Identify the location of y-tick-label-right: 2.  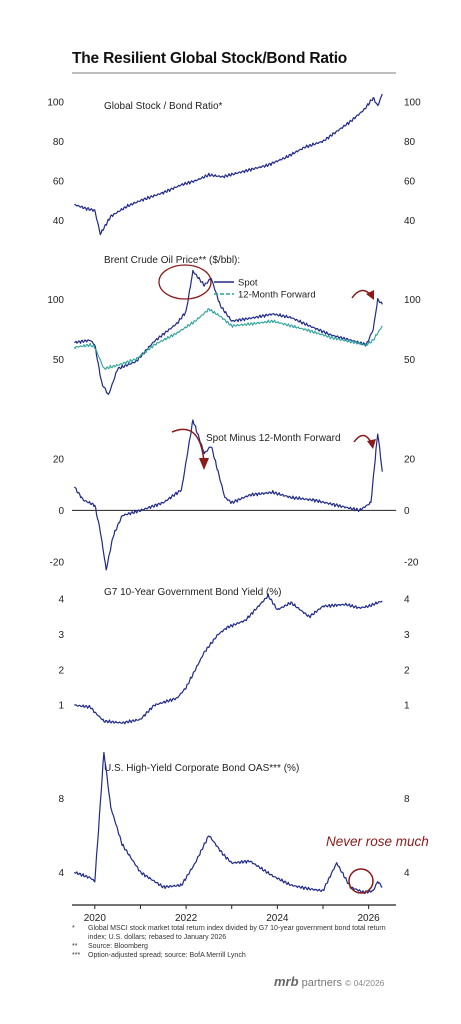
(407, 670).